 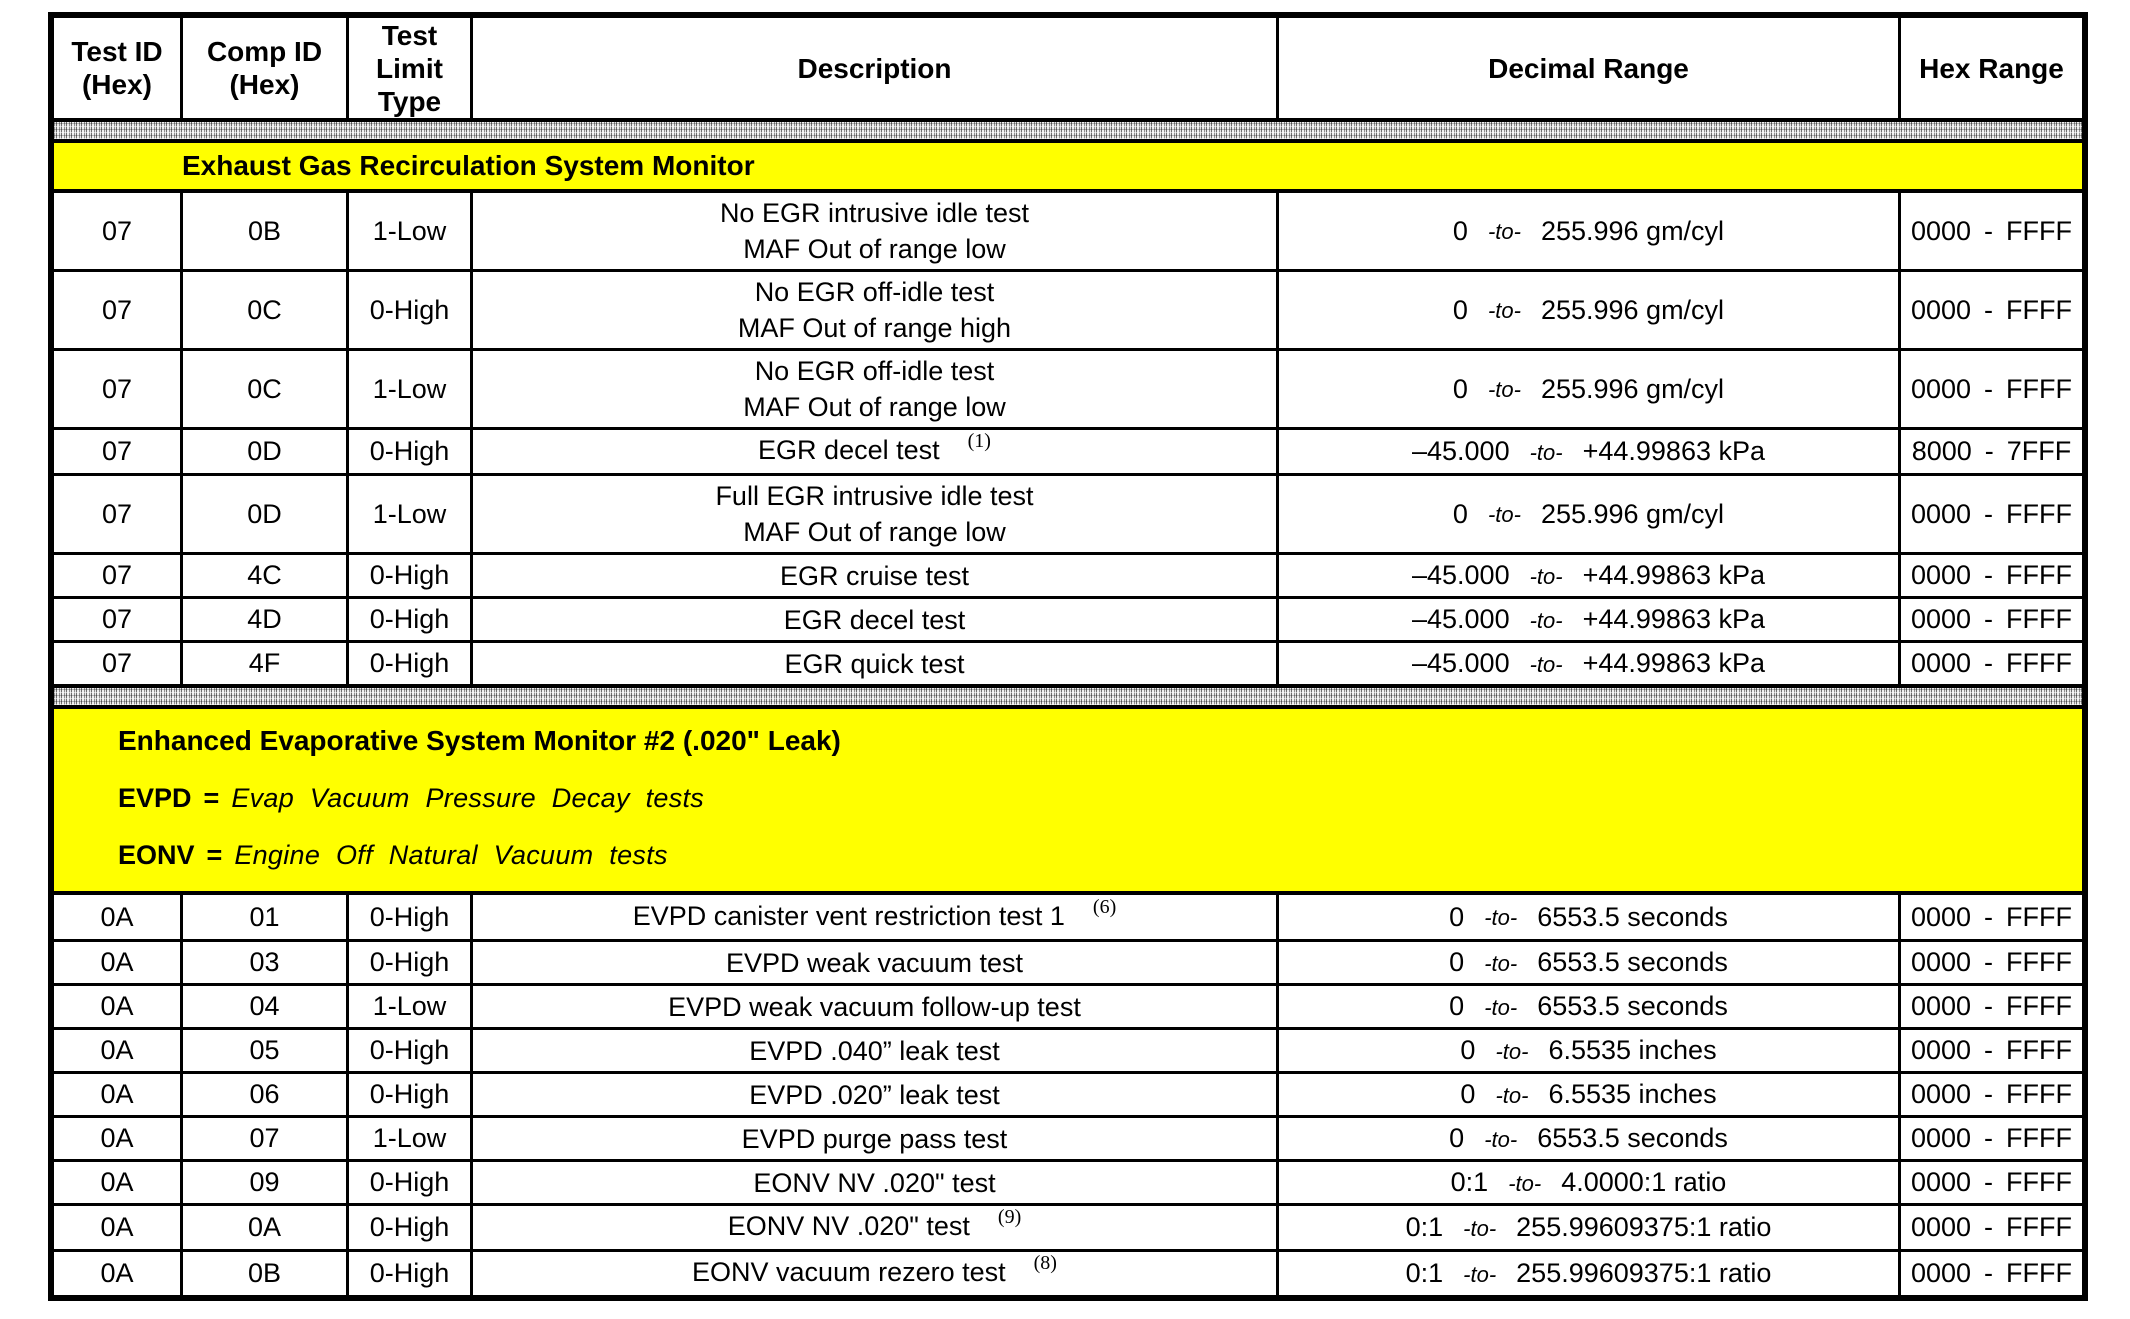 What do you see at coordinates (263, 663) in the screenshot?
I see `comp-id-cell: 4F` at bounding box center [263, 663].